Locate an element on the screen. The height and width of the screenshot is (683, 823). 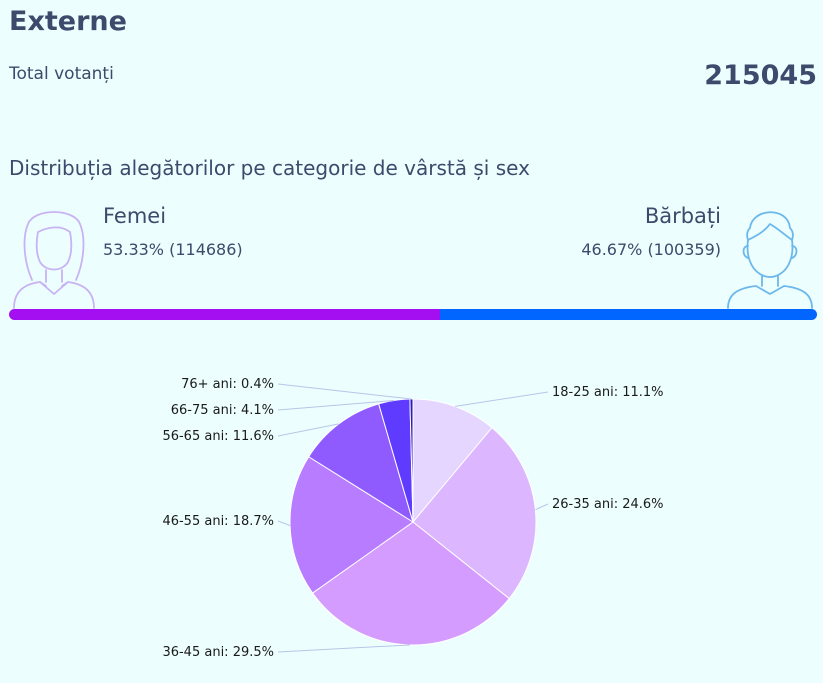
total-voters-value: 215045 is located at coordinates (760, 75).